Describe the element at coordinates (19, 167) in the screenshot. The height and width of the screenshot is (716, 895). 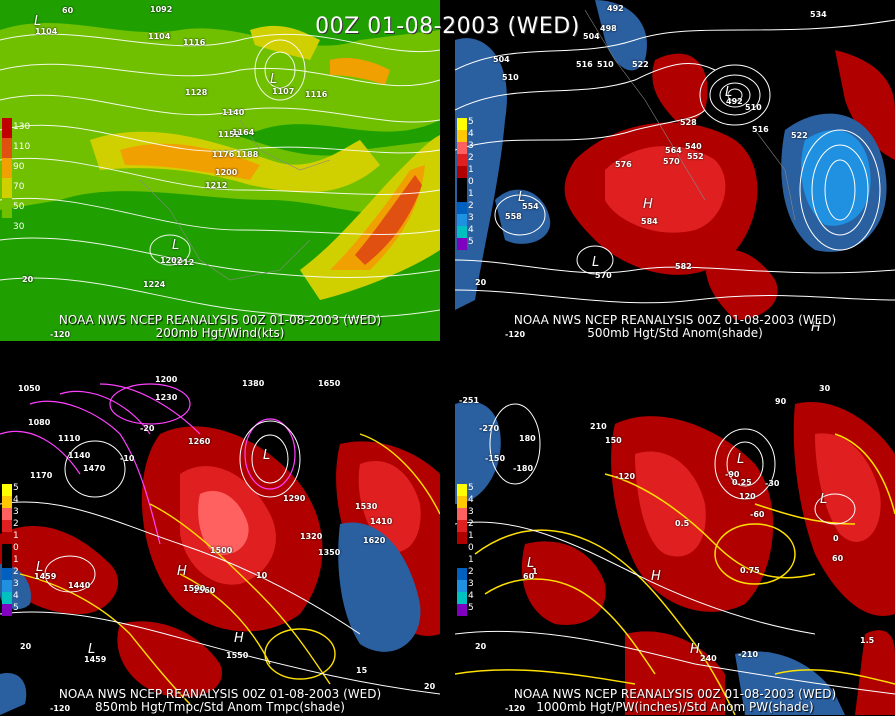
I see `scale-label: 90` at that location.